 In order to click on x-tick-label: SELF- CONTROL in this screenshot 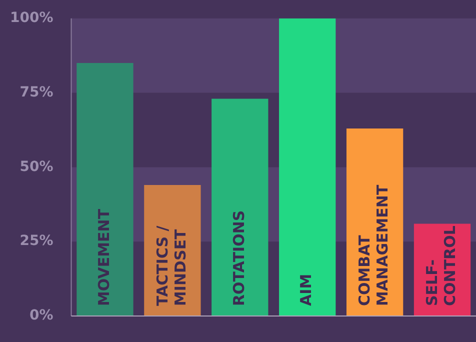, I will do `click(441, 265)`.